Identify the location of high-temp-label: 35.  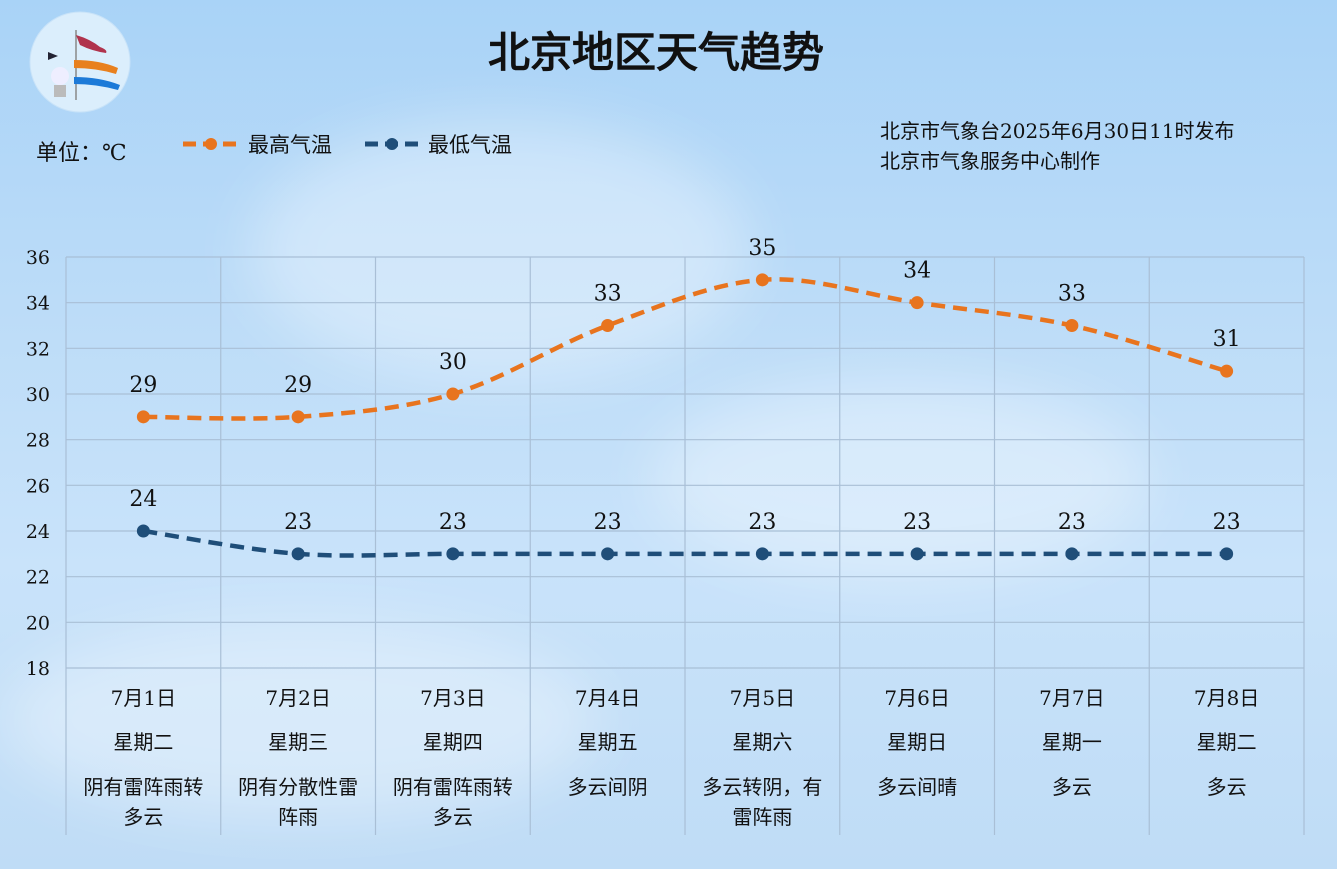
(762, 248).